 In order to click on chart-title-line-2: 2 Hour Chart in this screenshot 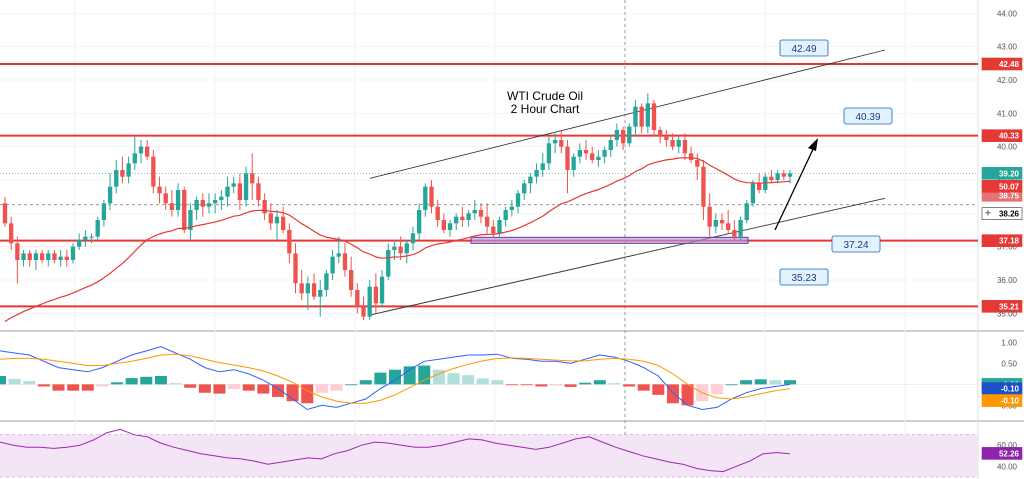, I will do `click(545, 109)`.